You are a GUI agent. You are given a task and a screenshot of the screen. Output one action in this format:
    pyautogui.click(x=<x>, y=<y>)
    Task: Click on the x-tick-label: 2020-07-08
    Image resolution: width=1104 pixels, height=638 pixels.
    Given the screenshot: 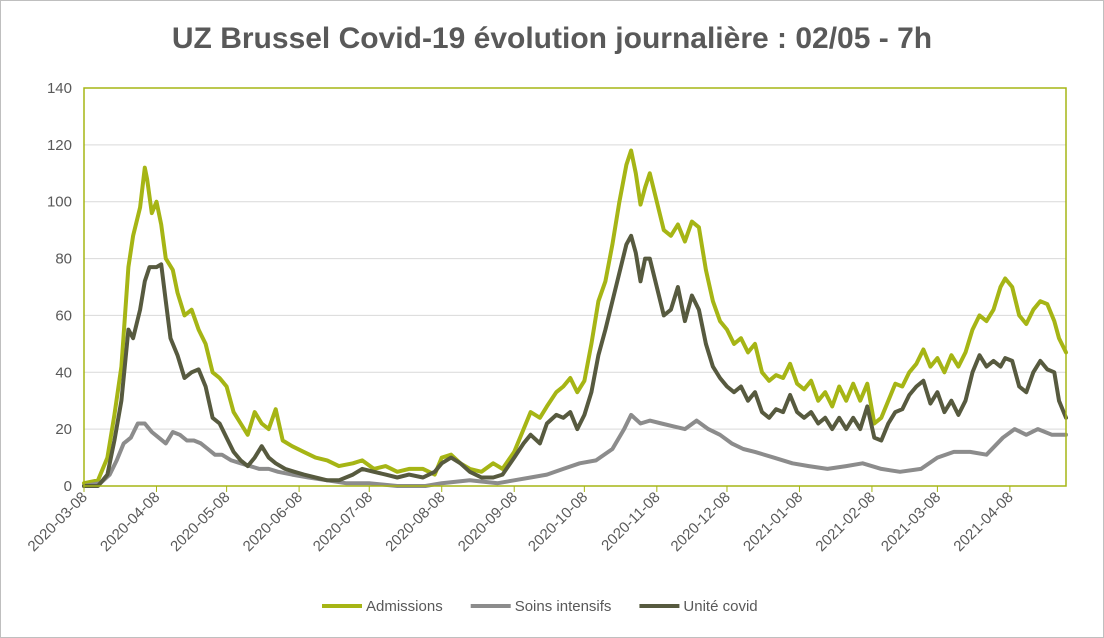 What is the action you would take?
    pyautogui.click(x=343, y=522)
    